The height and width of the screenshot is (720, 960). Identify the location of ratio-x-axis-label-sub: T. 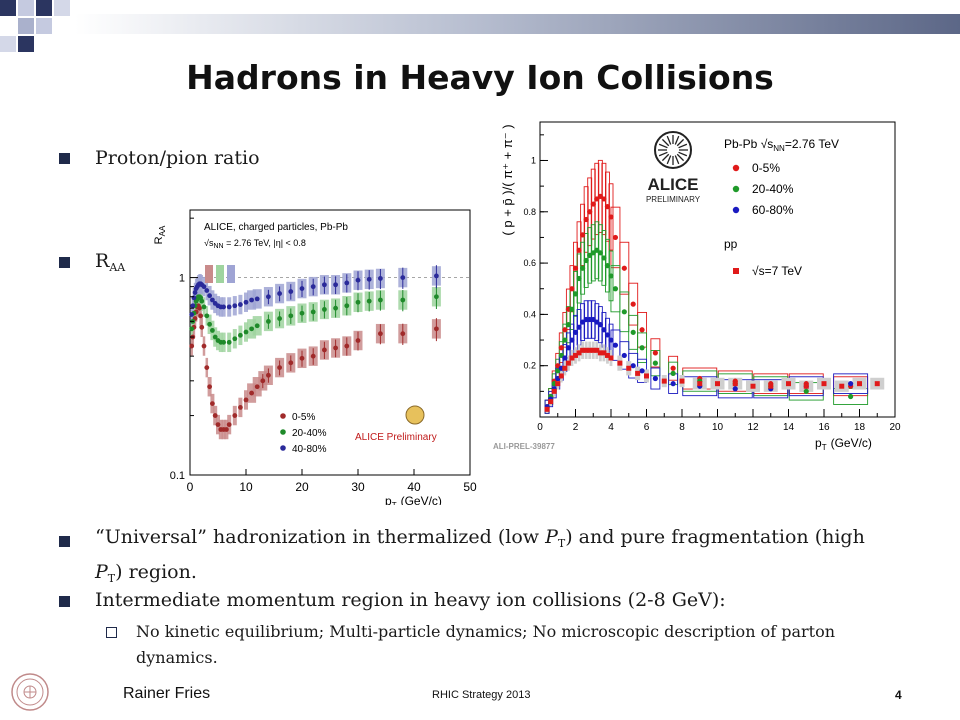
(824, 447).